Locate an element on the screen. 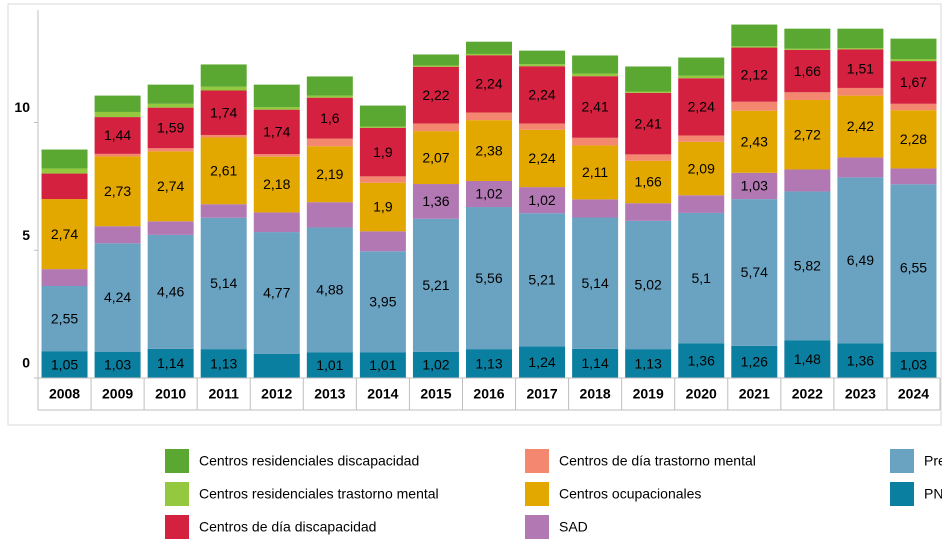  value-label: 2,19 is located at coordinates (329, 174).